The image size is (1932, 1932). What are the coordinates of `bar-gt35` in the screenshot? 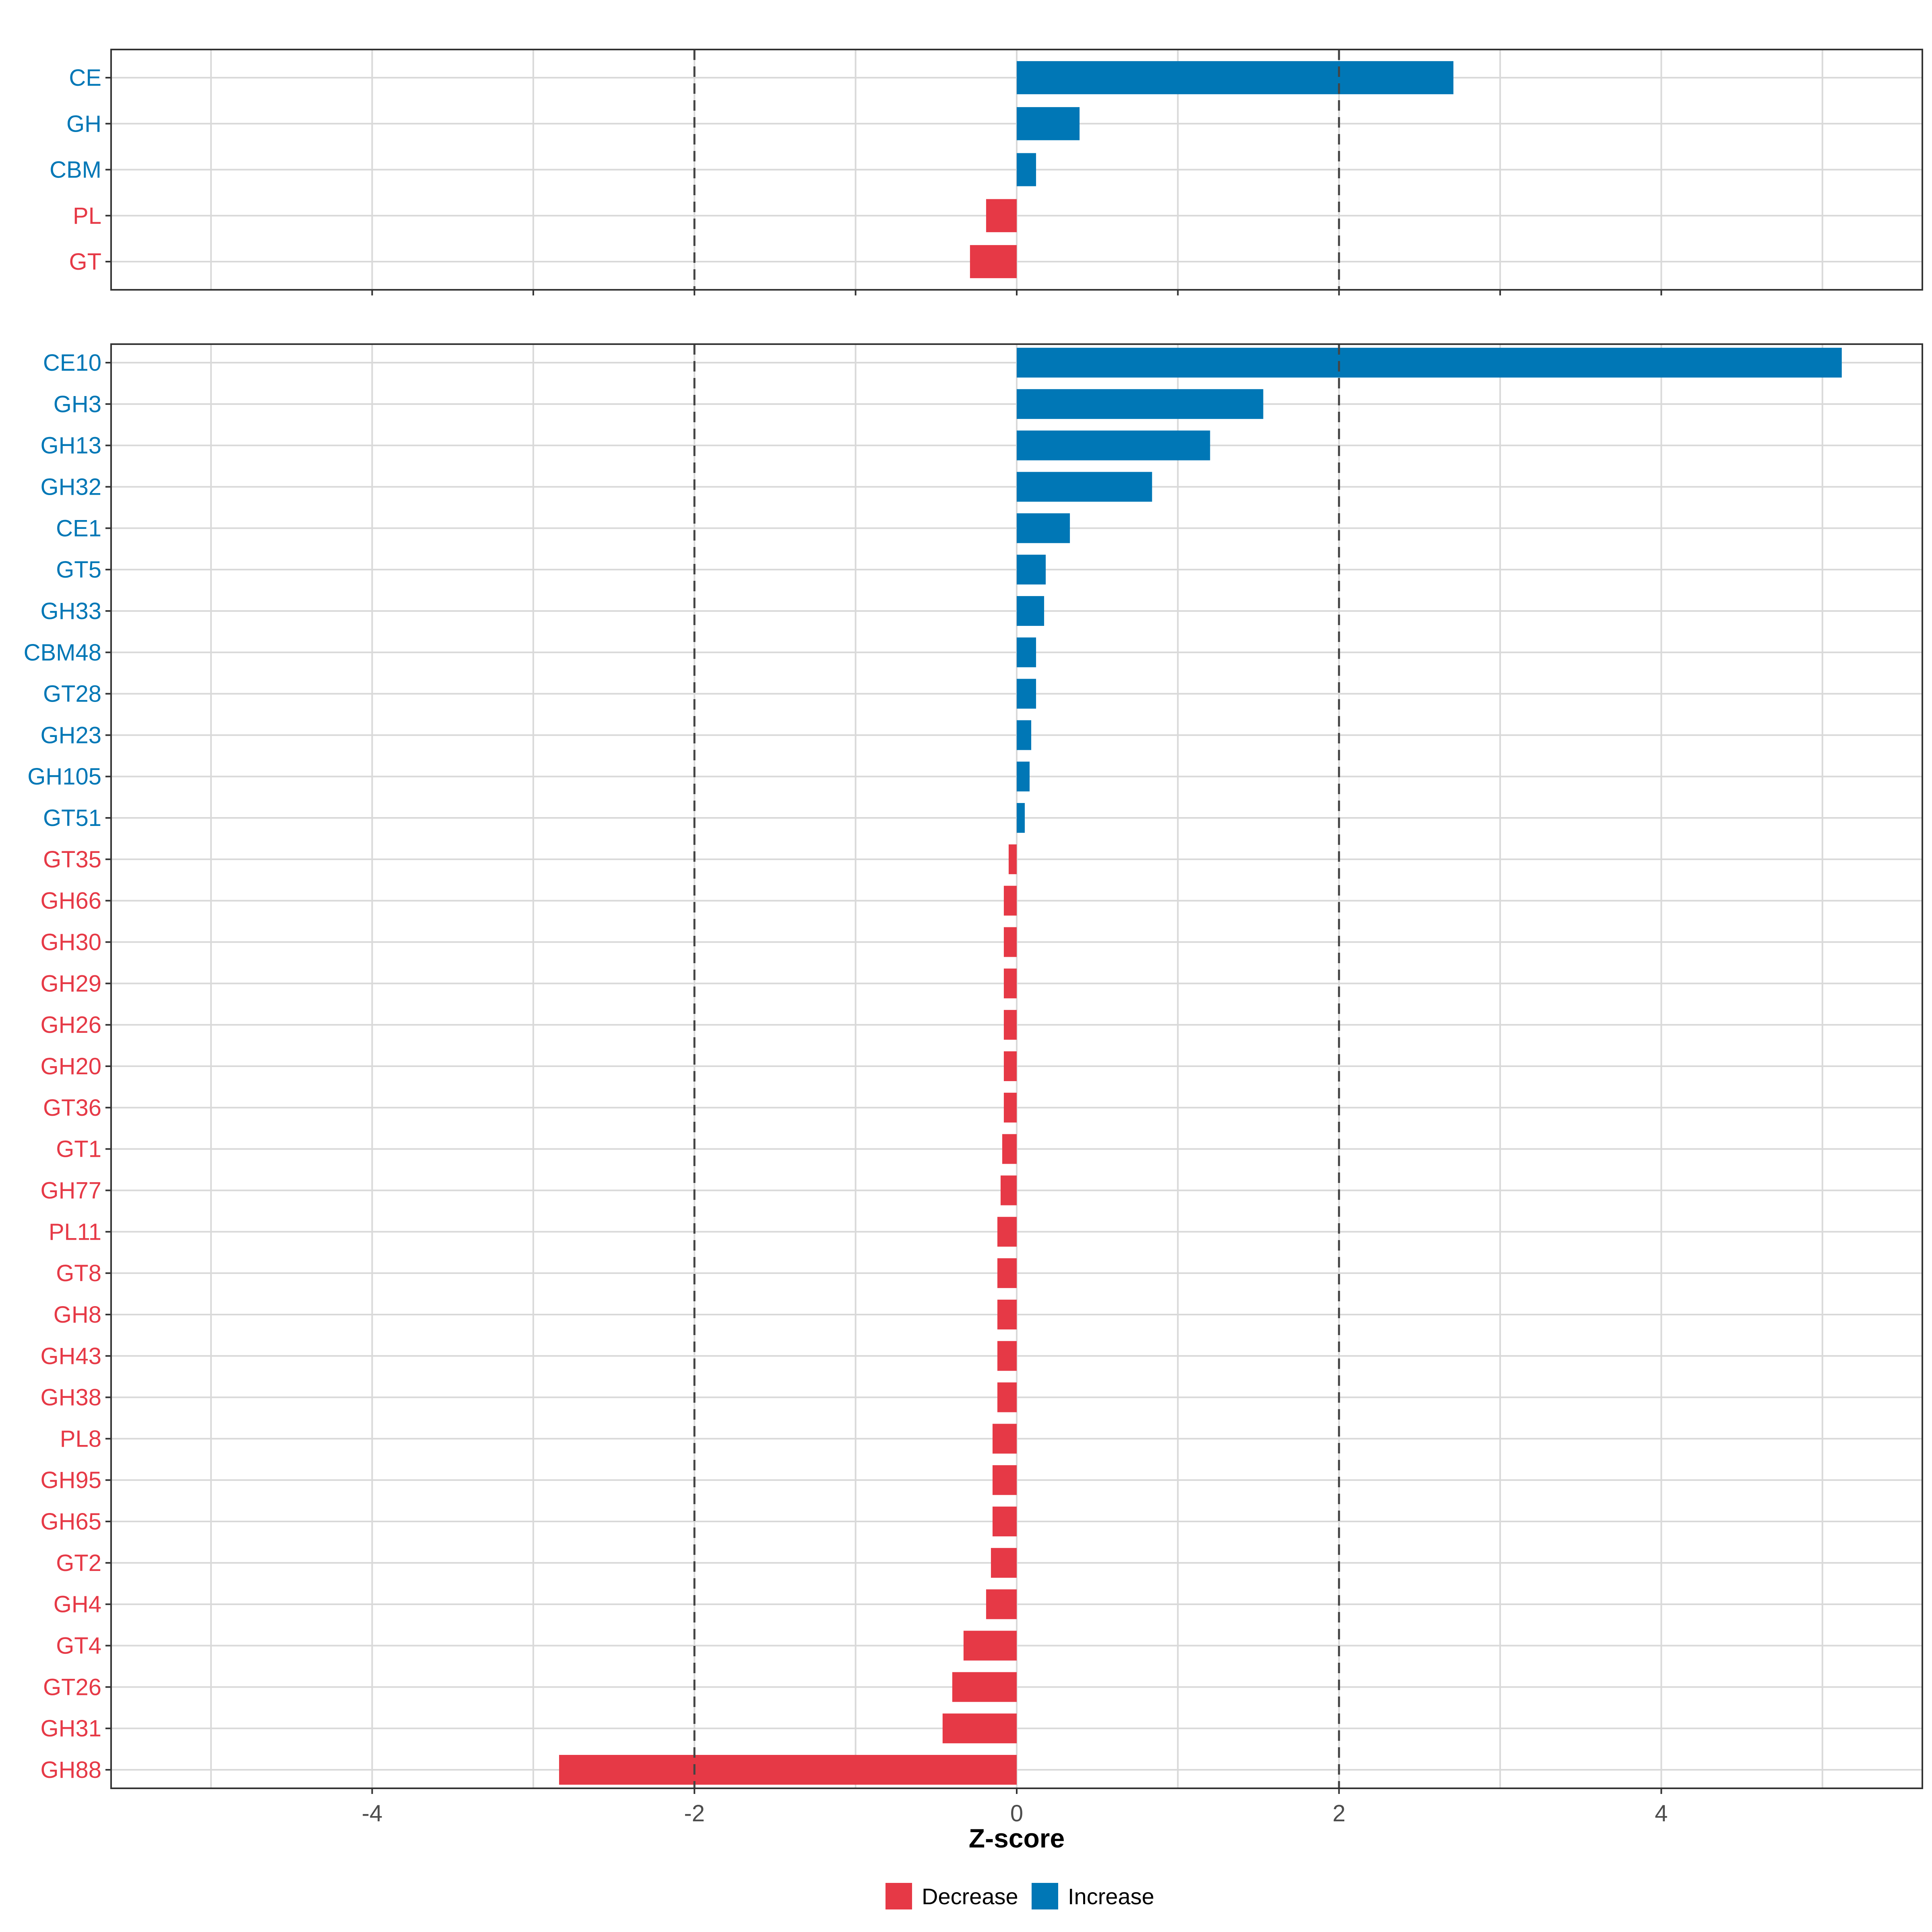 It's located at (1012, 859).